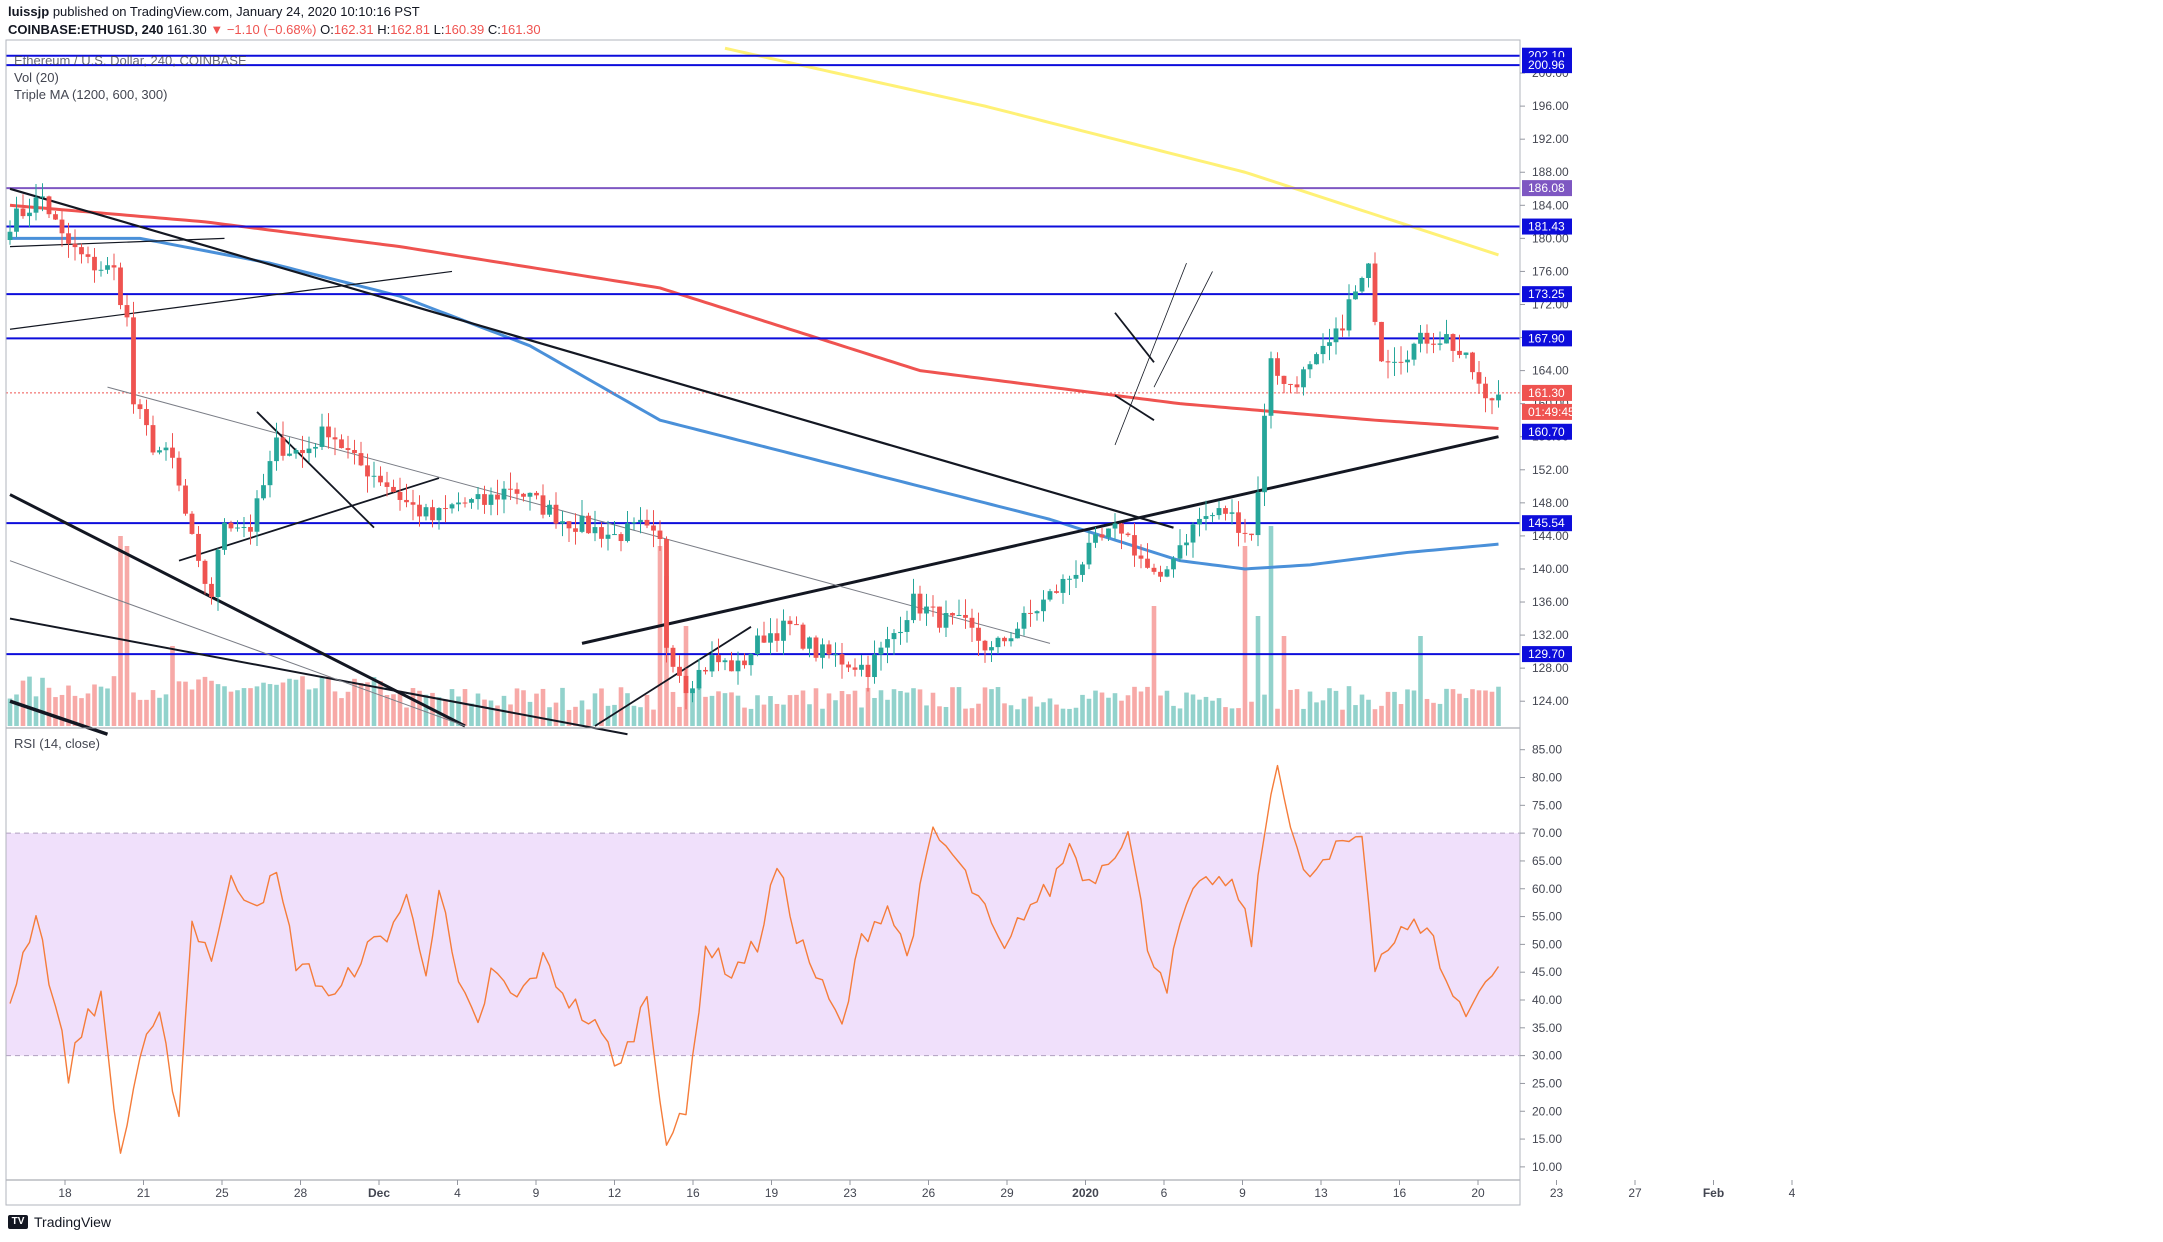  I want to click on price-tag-label: 161.30, so click(1546, 393).